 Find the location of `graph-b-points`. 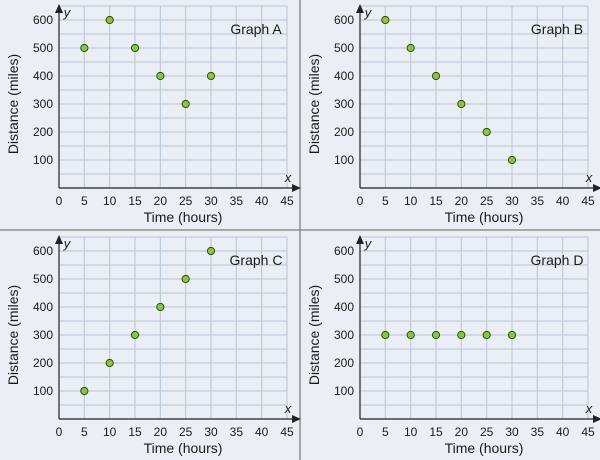

graph-b-points is located at coordinates (449, 90).